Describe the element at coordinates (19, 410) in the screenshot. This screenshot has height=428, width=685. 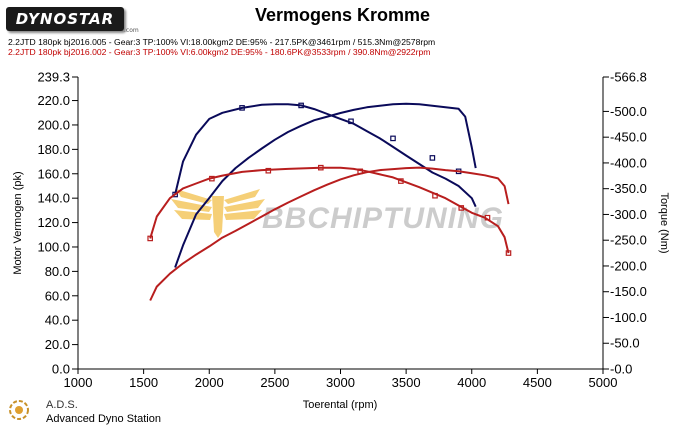
I see `ads-logo-icon` at that location.